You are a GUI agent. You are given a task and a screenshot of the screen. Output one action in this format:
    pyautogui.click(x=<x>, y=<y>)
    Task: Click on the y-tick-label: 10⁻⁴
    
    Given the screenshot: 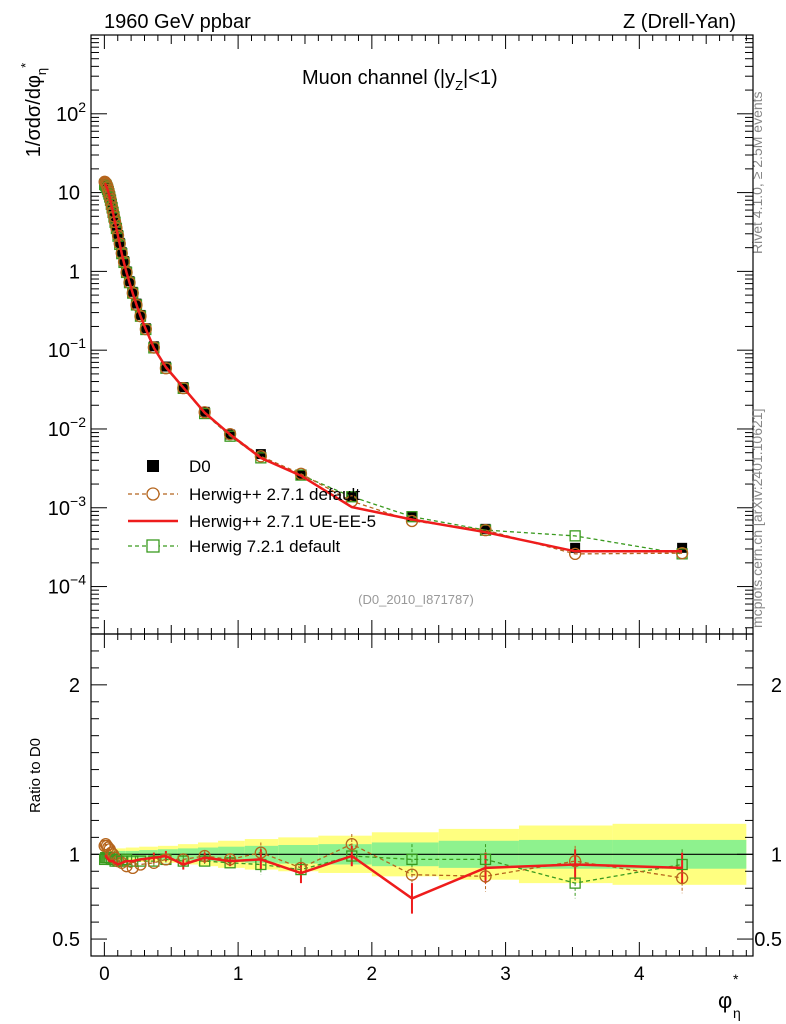 What is the action you would take?
    pyautogui.click(x=67, y=585)
    